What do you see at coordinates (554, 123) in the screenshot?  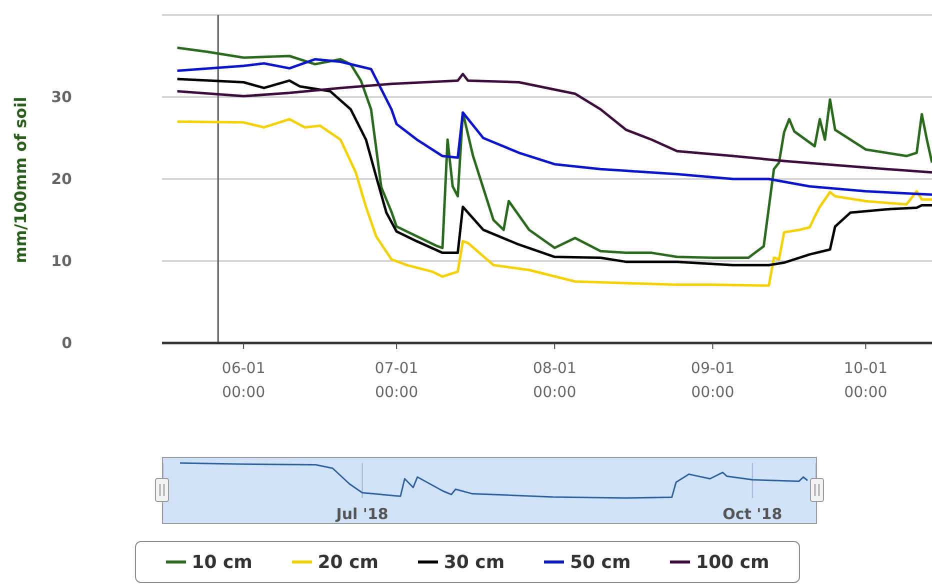 I see `line-series` at bounding box center [554, 123].